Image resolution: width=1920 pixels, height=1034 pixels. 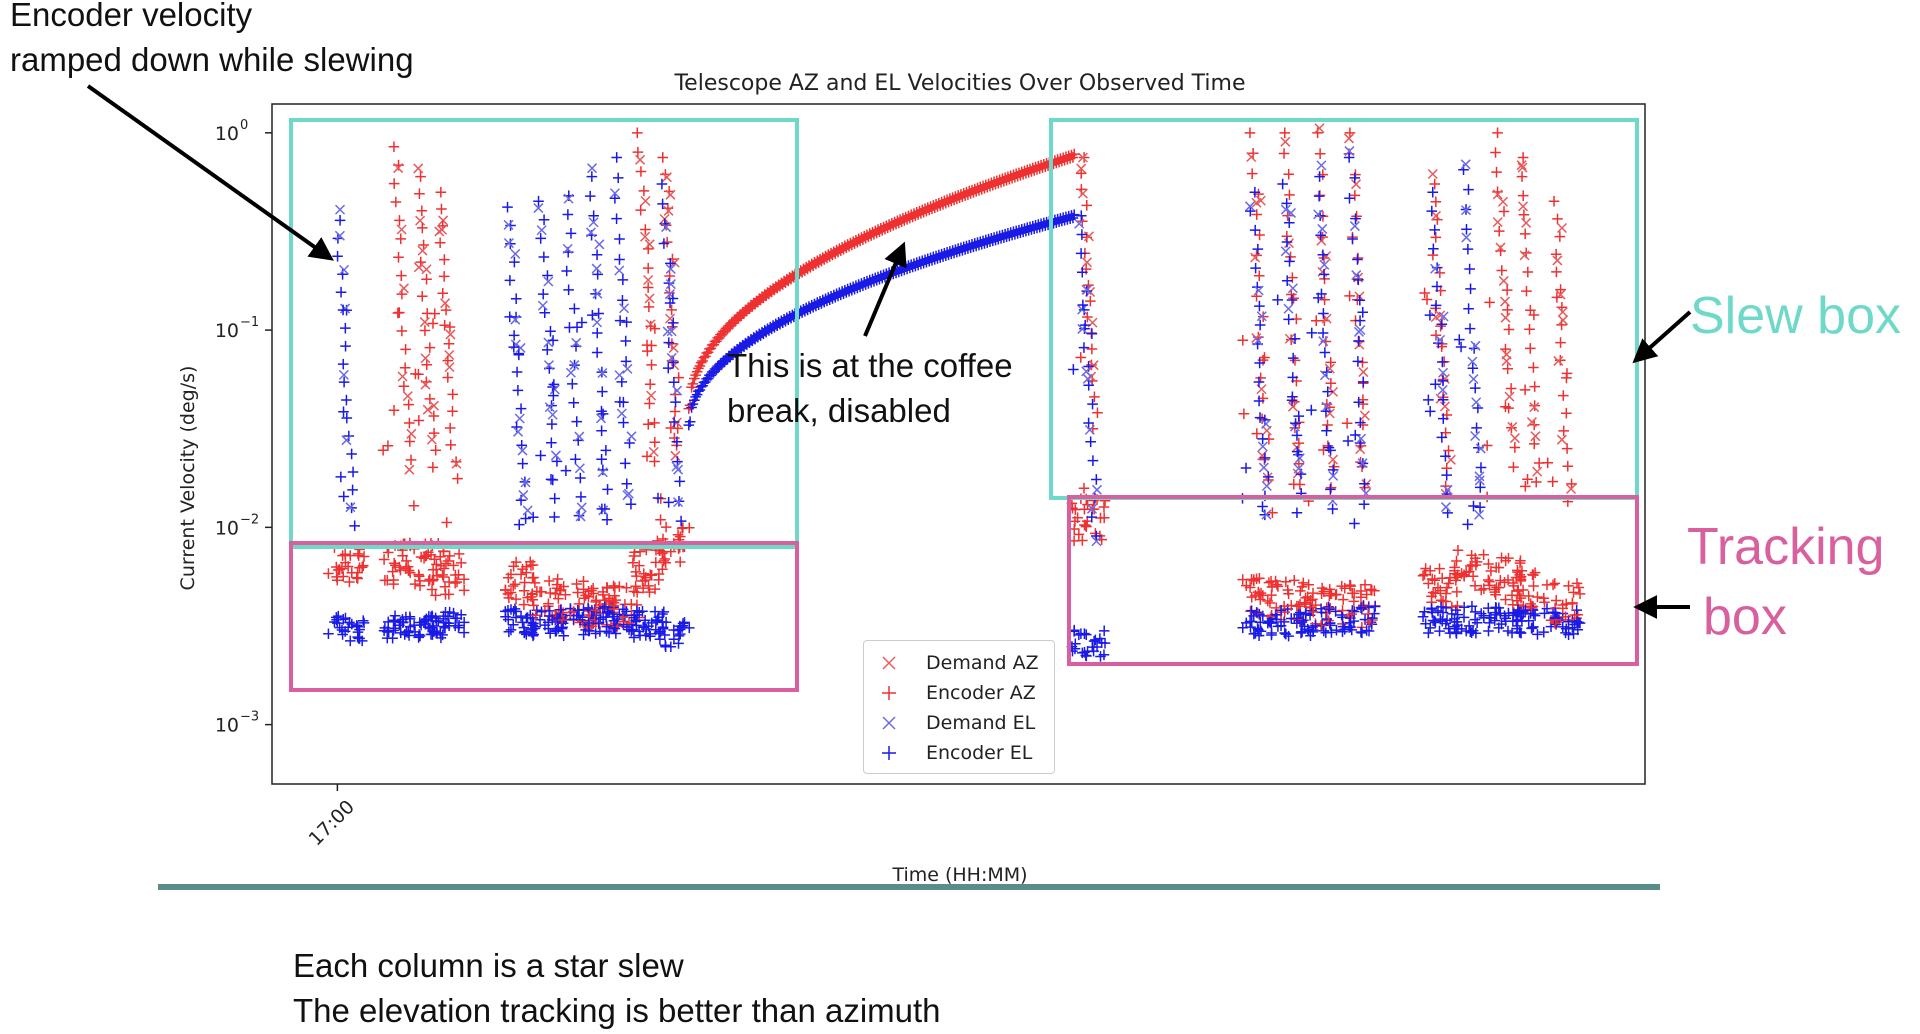 I want to click on legend-item-encoder-el: Encoder EL, so click(x=959, y=754).